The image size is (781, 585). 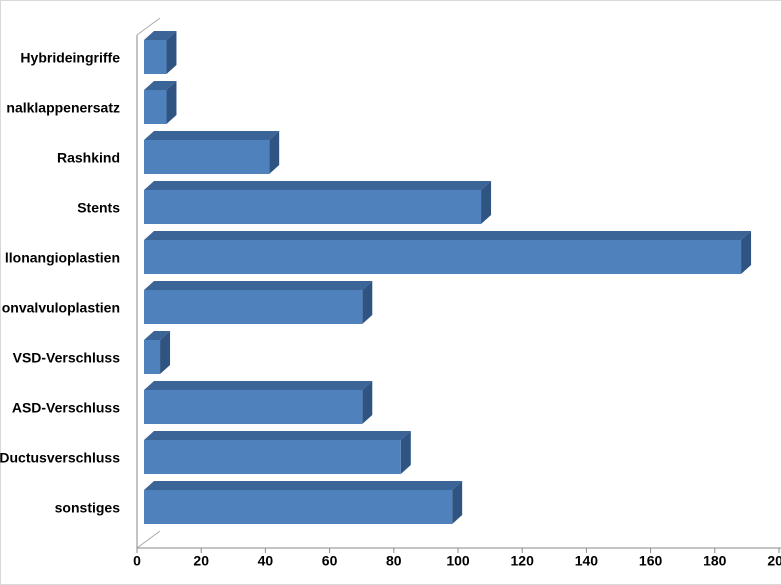 What do you see at coordinates (88, 508) in the screenshot?
I see `y-tick-label: sonstiges` at bounding box center [88, 508].